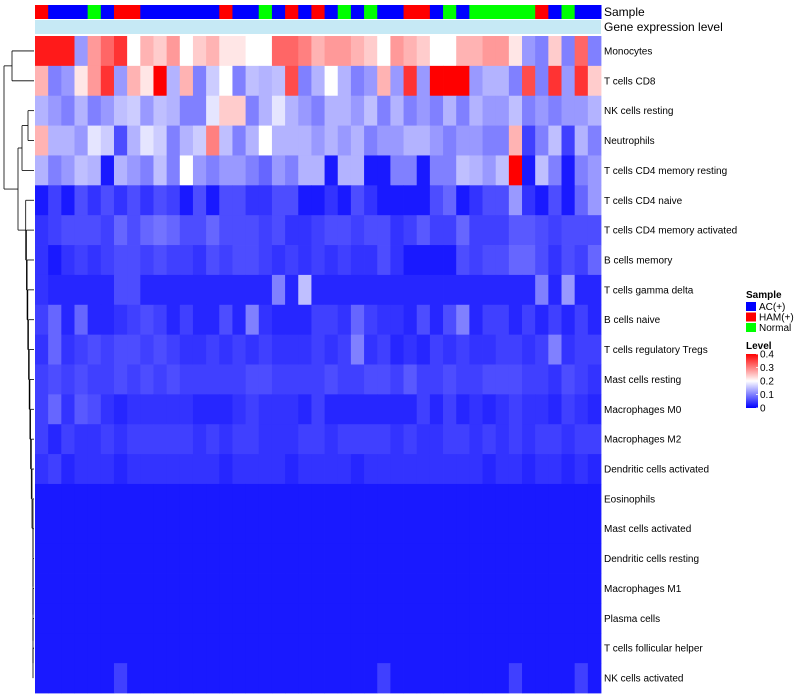  I want to click on legend-sample-swatch, so click(751, 317).